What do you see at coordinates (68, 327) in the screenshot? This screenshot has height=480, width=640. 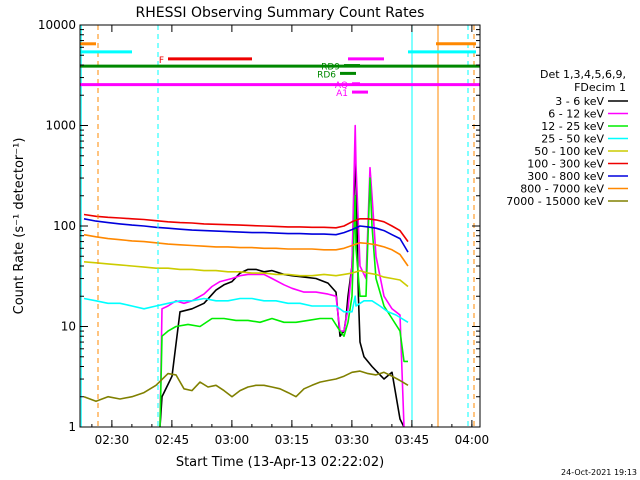 I see `y-tick-label-10: 10` at bounding box center [68, 327].